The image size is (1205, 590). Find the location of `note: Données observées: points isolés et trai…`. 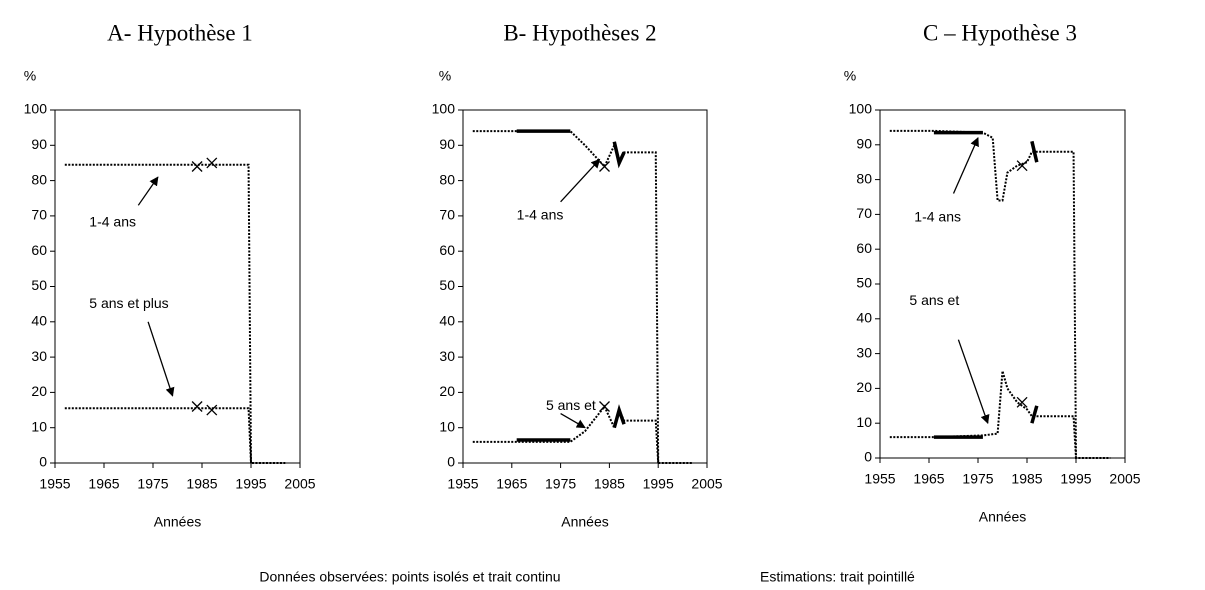

note: Données observées: points isolés et trai… is located at coordinates (409, 577).